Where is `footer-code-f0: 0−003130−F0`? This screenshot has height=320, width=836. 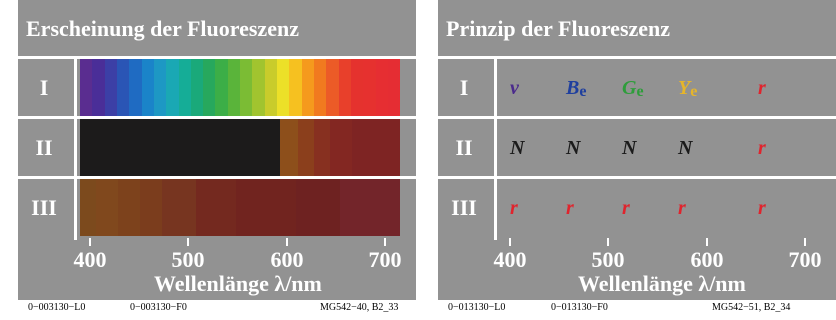
footer-code-f0: 0−003130−F0 is located at coordinates (158, 307).